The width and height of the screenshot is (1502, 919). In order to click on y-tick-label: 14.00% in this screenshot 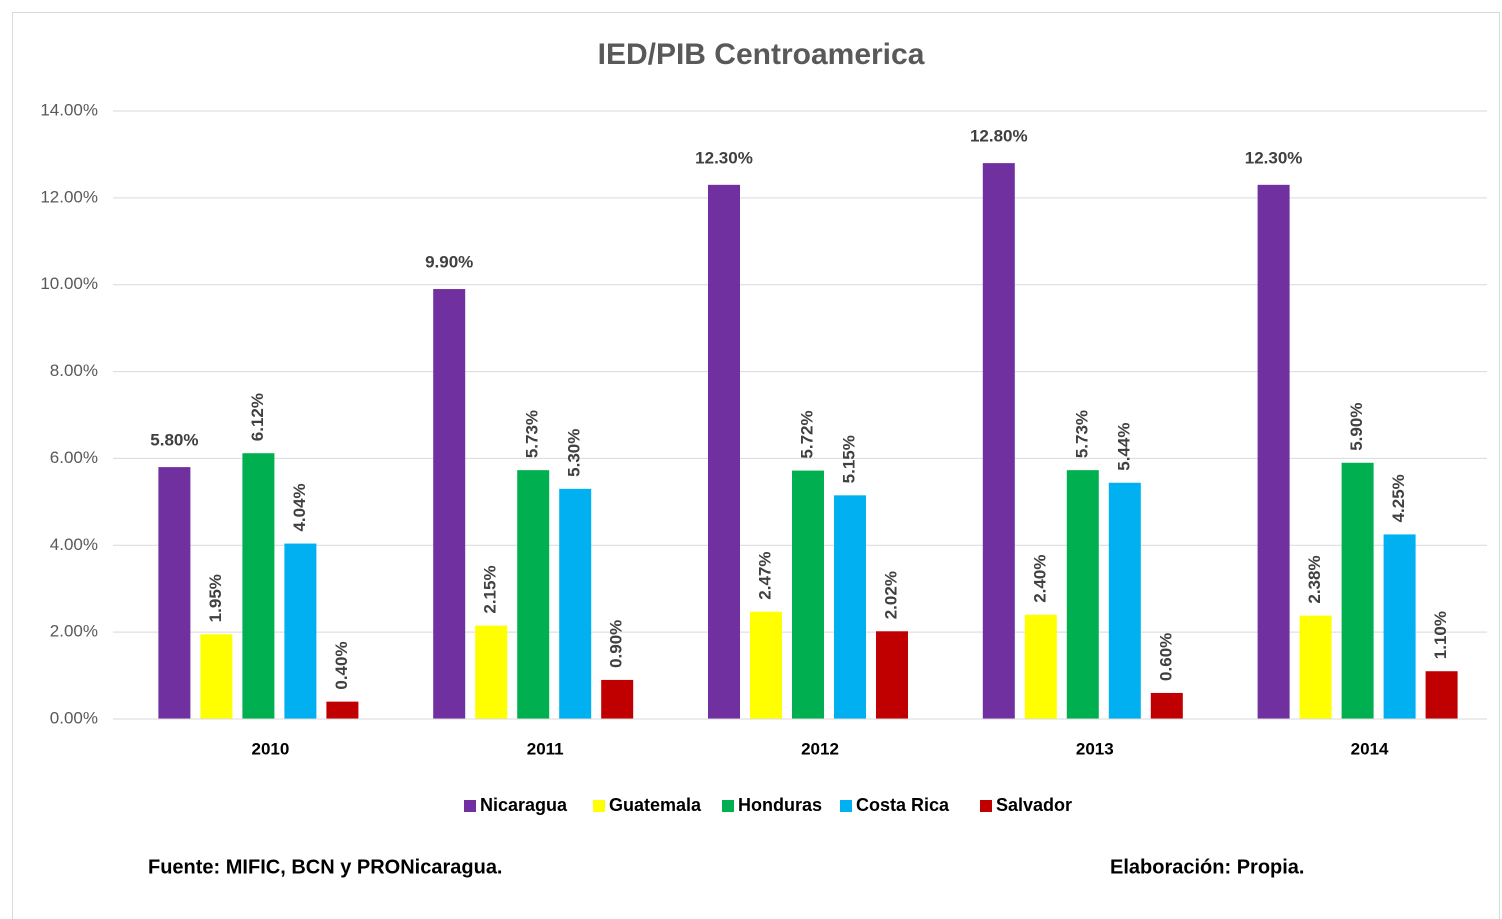, I will do `click(69, 109)`.